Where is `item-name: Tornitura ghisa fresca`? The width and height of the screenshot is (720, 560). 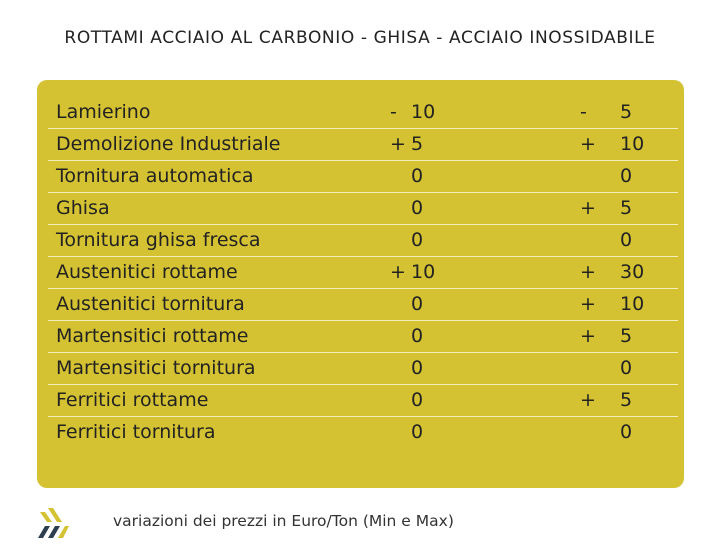 item-name: Tornitura ghisa fresca is located at coordinates (158, 240).